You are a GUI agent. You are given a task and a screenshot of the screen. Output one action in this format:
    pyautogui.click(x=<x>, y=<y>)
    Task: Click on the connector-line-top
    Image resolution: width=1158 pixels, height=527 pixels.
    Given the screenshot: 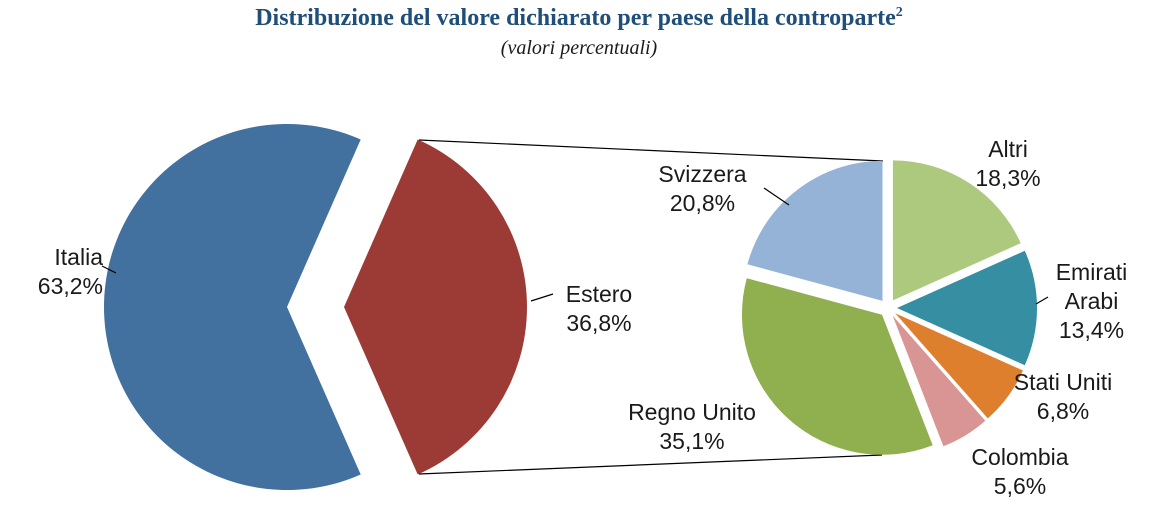 What is the action you would take?
    pyautogui.click(x=651, y=150)
    